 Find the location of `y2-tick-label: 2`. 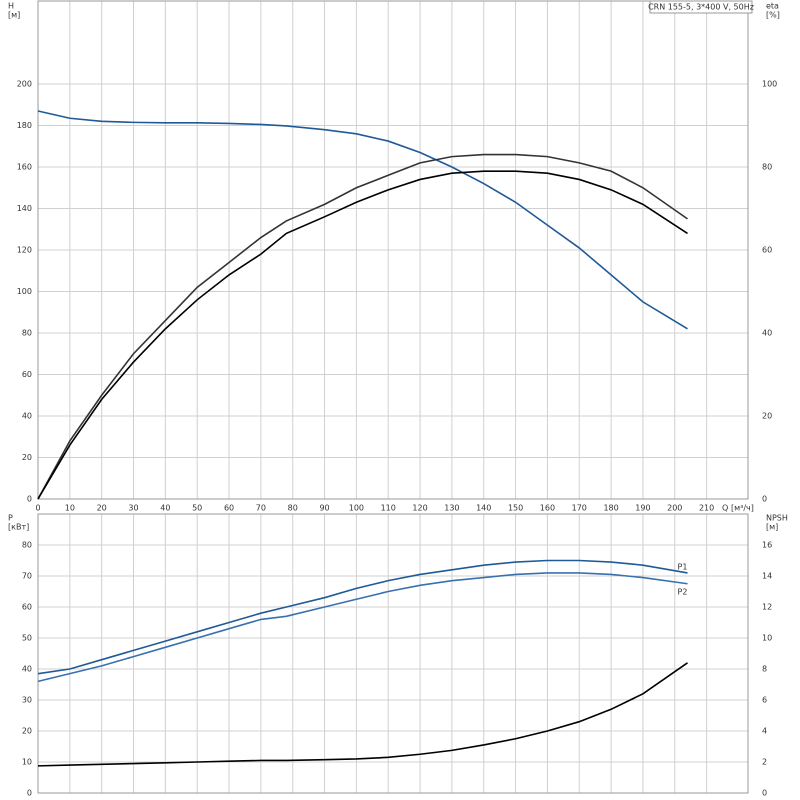

y2-tick-label: 2 is located at coordinates (764, 762).